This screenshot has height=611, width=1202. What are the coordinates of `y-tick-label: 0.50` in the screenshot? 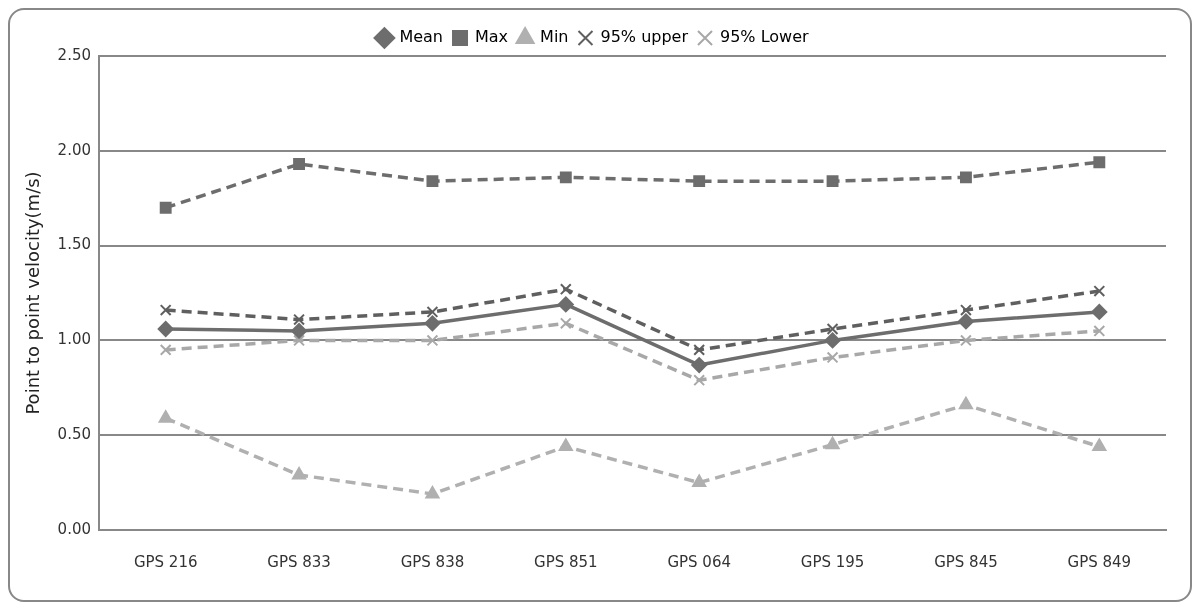 It's located at (74, 434).